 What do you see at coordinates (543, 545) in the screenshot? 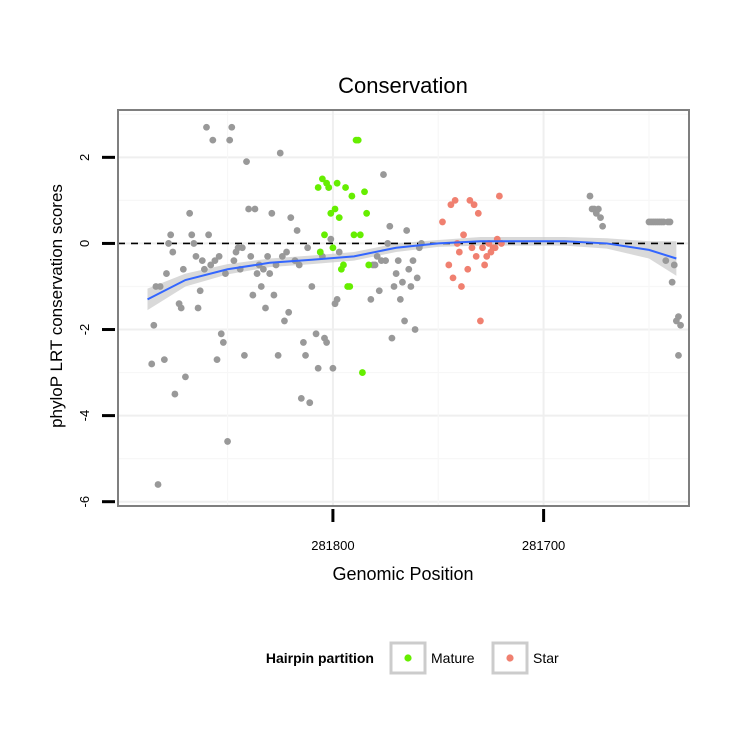
I see `x-tick-label: 281700` at bounding box center [543, 545].